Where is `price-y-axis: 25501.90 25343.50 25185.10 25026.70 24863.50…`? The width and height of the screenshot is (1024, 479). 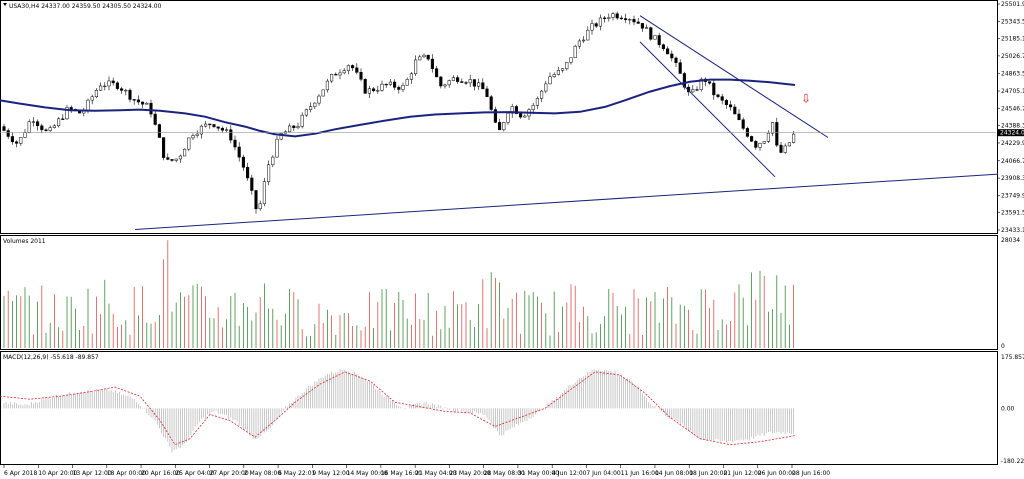
price-y-axis: 25501.90 25343.50 25185.10 25026.70 24863.50… is located at coordinates (1010, 117).